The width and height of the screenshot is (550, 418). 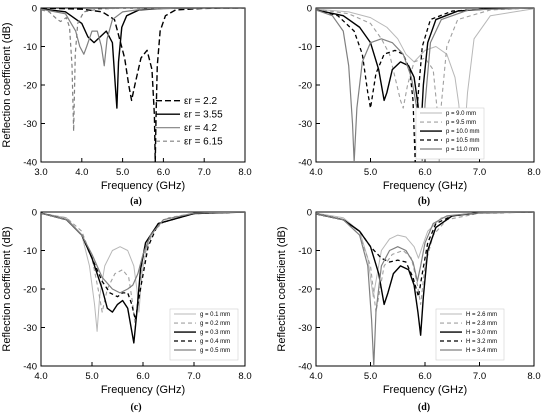 What do you see at coordinates (424, 407) in the screenshot?
I see `panel-label: (d)` at bounding box center [424, 407].